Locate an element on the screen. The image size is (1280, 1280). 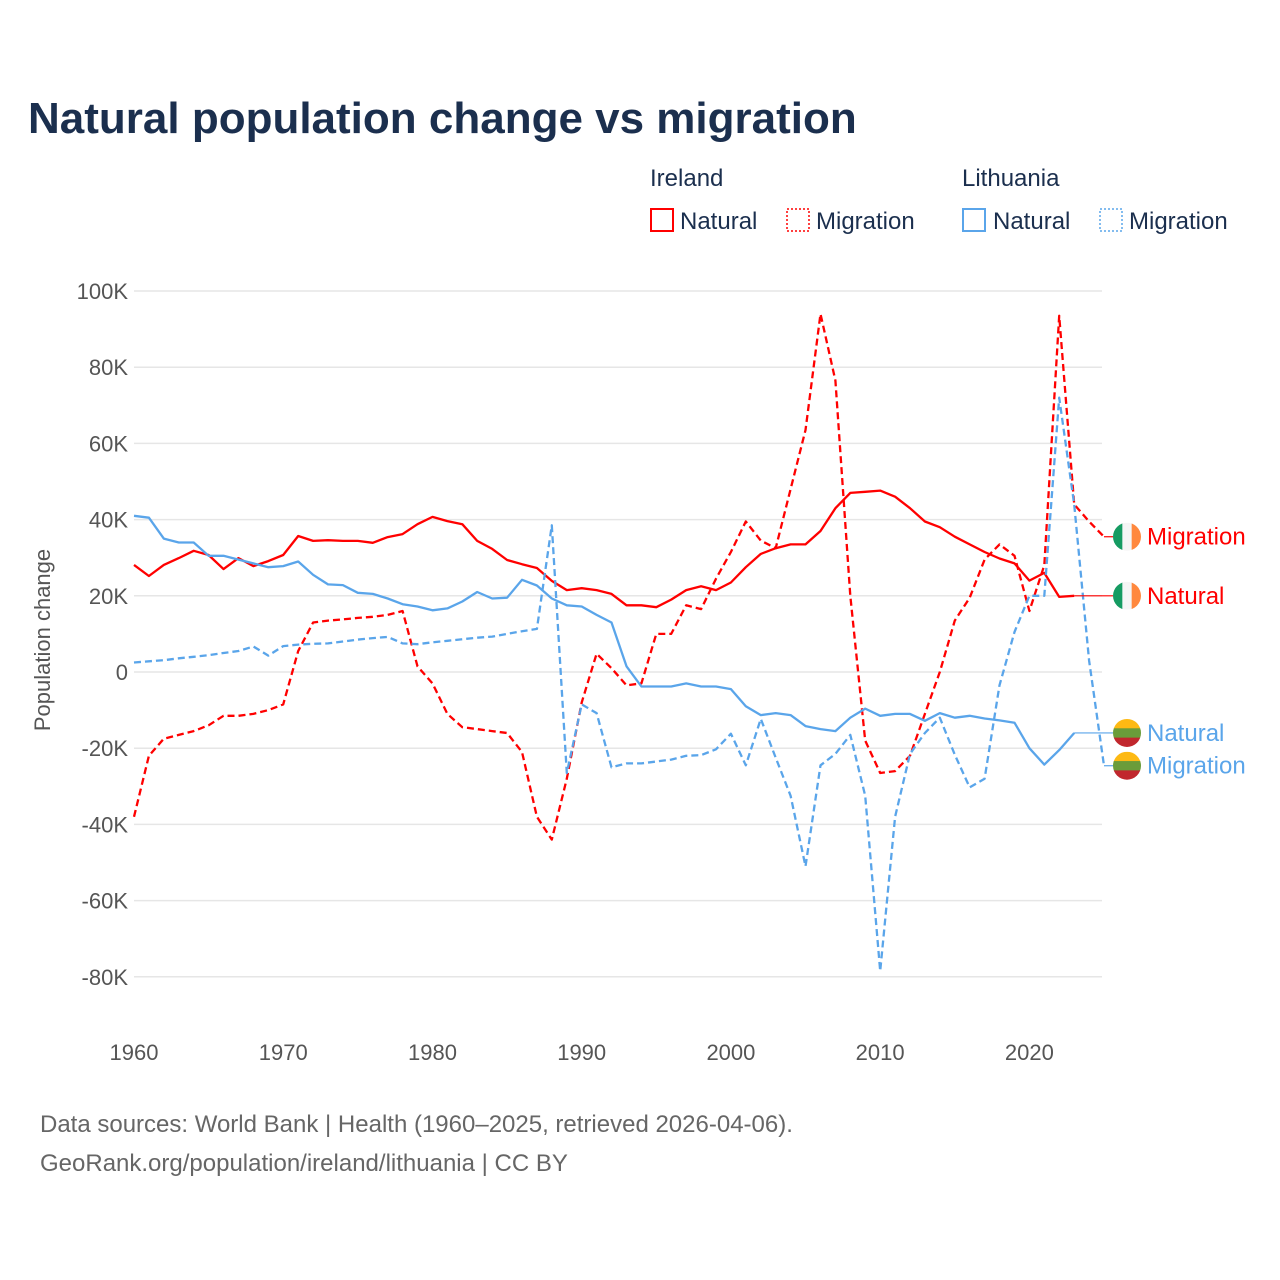
x-tick-label: 2000 is located at coordinates (730, 1052).